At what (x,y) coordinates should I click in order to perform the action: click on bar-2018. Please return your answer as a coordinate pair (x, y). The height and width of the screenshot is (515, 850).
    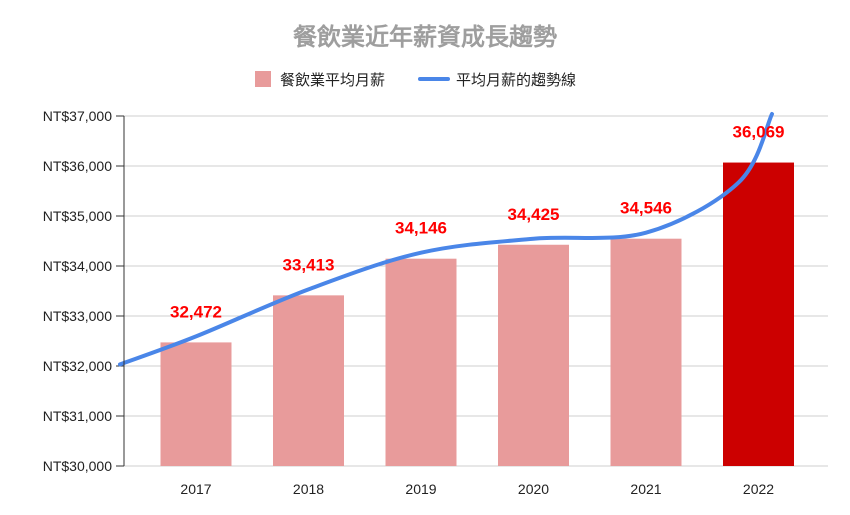
    Looking at the image, I should click on (308, 380).